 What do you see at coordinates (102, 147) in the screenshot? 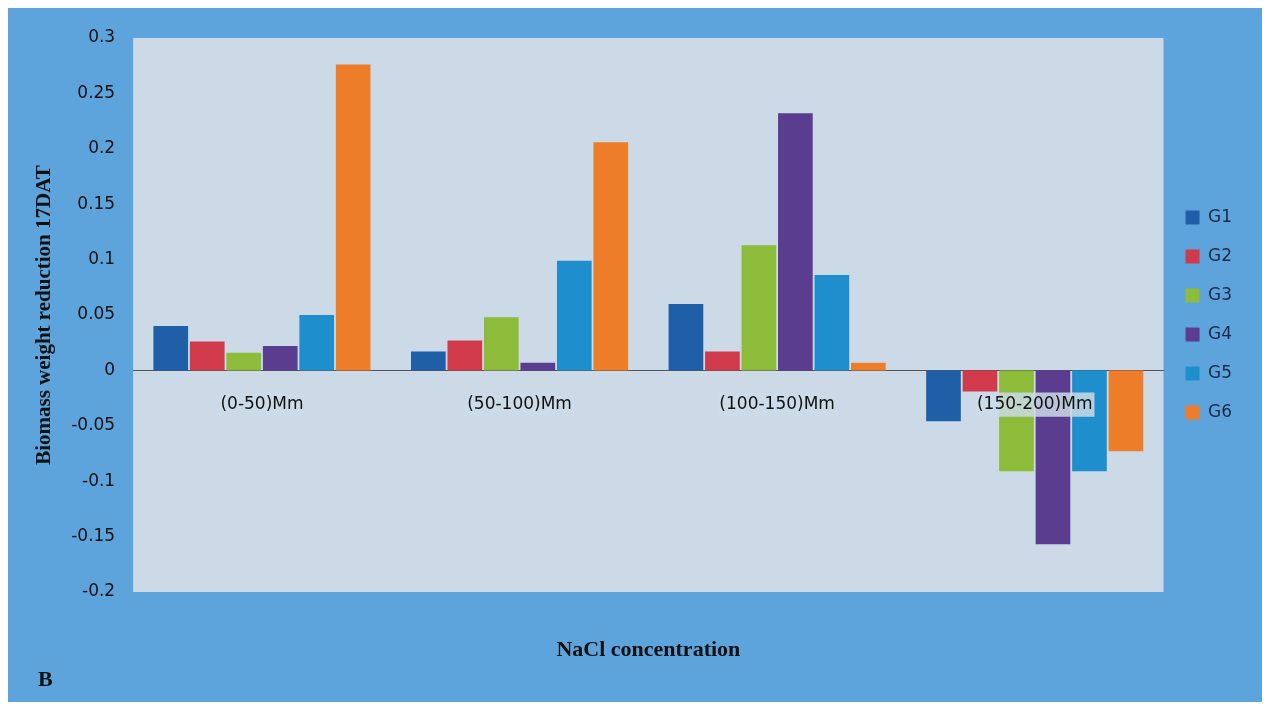
I see `y-tick-label: 0.2` at bounding box center [102, 147].